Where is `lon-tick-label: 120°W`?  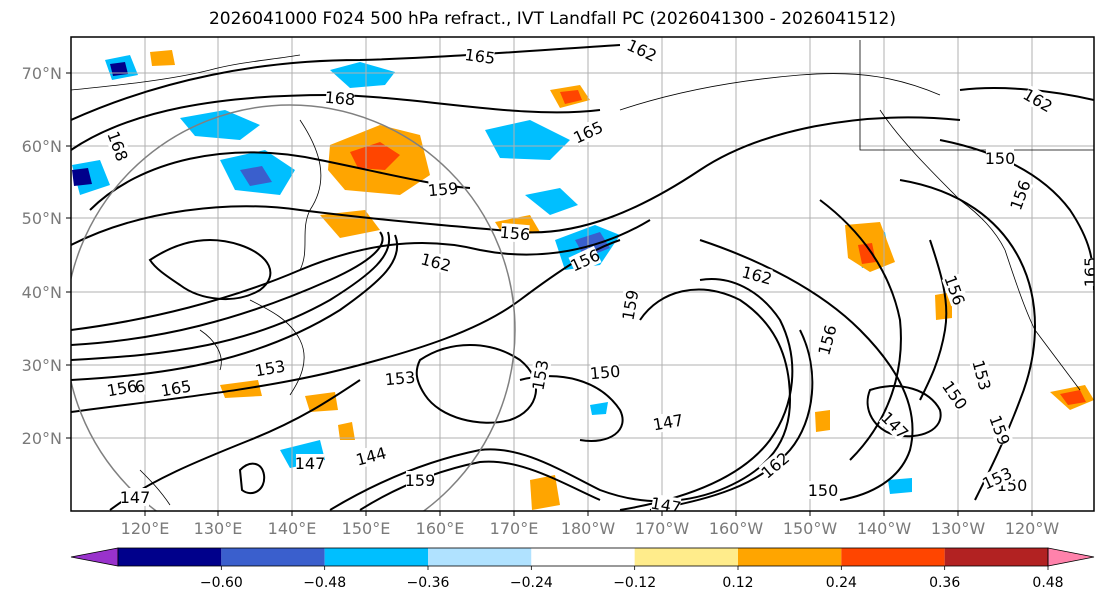 lon-tick-label: 120°W is located at coordinates (1032, 528).